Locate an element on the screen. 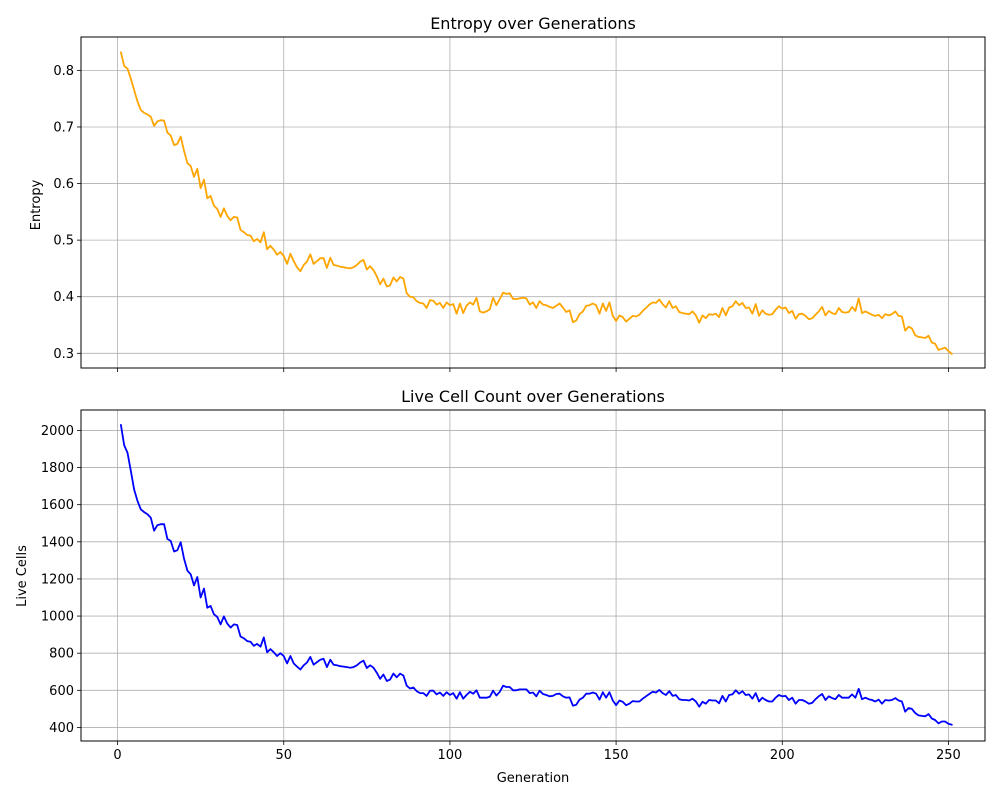 The width and height of the screenshot is (1000, 800). entropy-y-axis-label: Entropy is located at coordinates (36, 204).